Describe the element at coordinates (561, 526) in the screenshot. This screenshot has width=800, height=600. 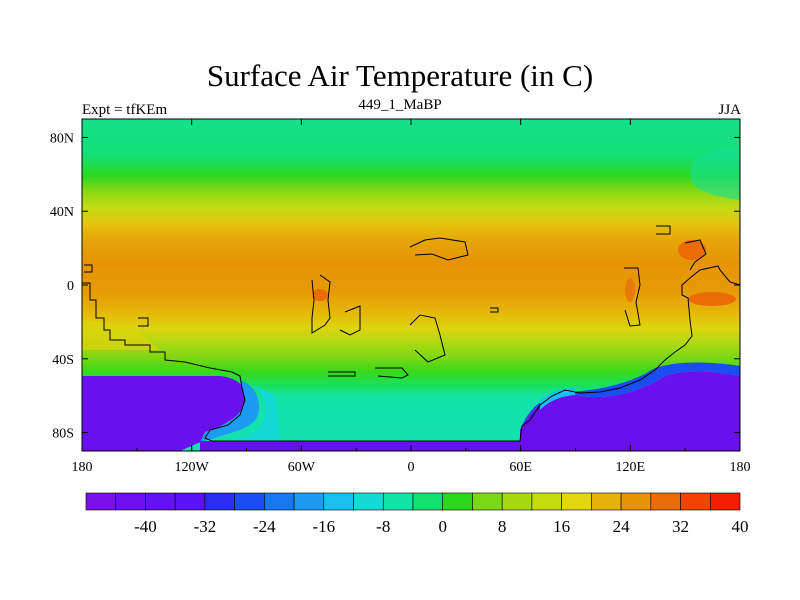
I see `colorbar-label: 16` at that location.